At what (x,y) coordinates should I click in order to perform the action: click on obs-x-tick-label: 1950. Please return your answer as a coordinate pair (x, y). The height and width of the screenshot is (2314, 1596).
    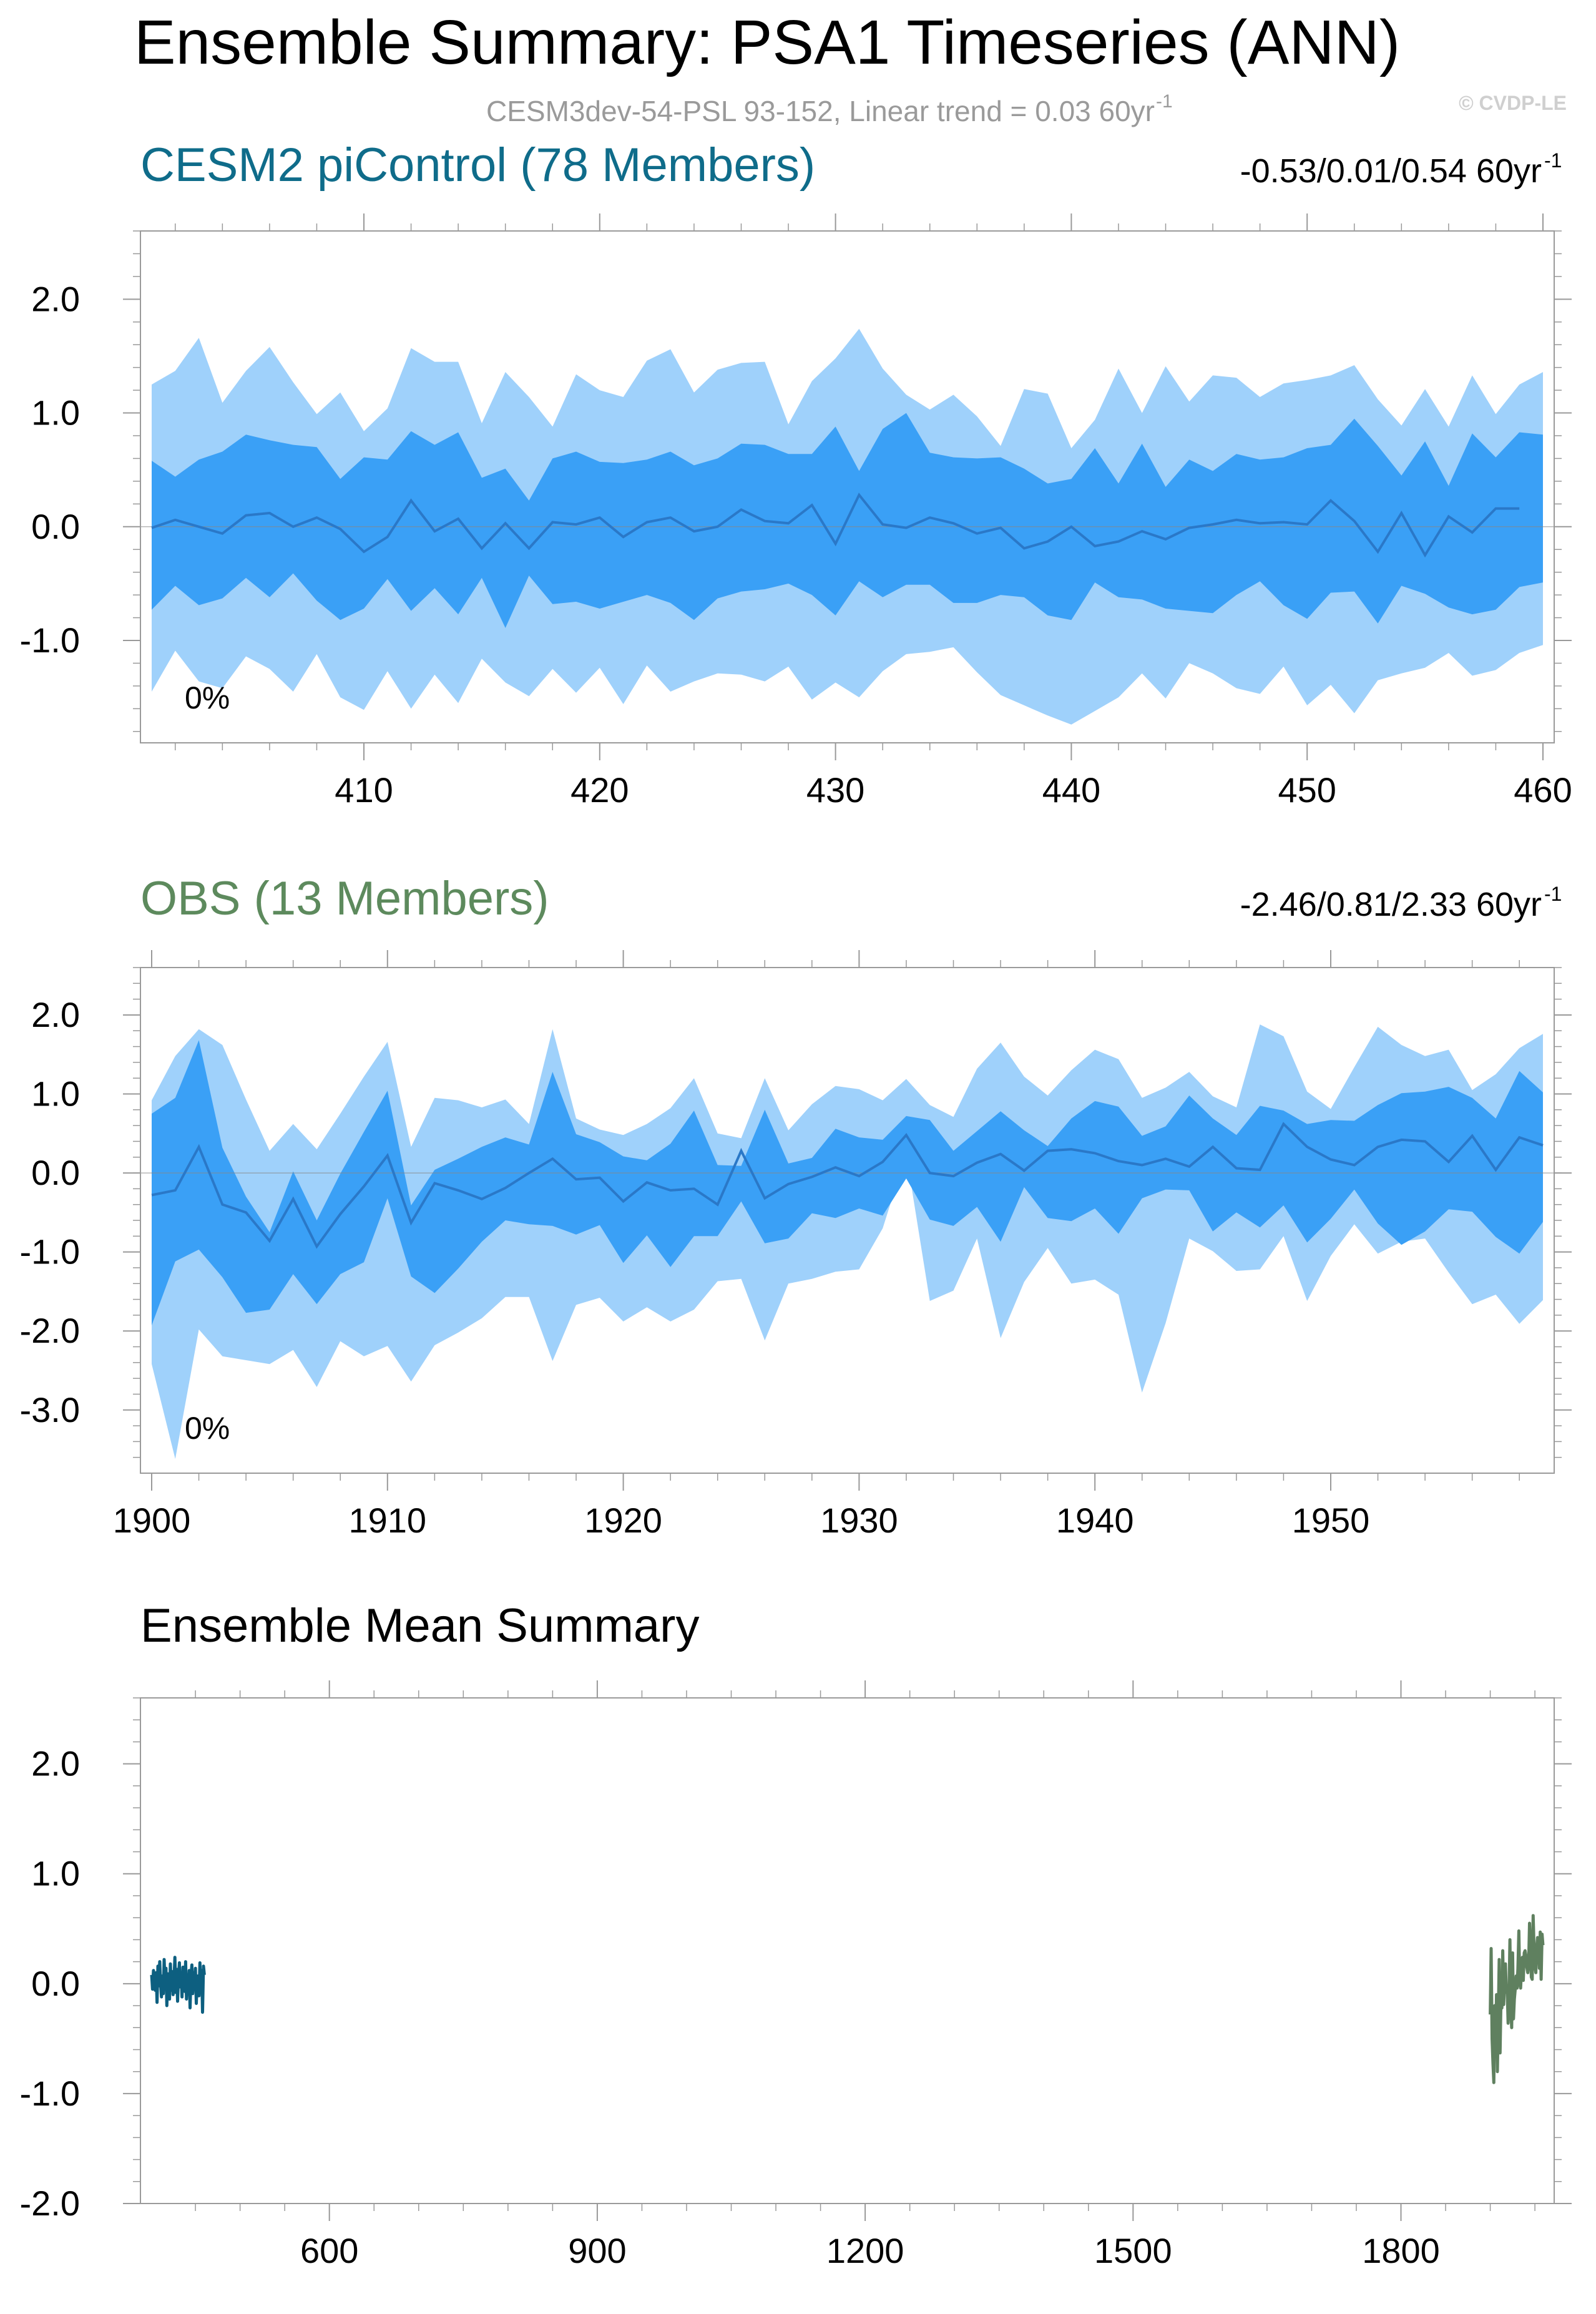
    Looking at the image, I should click on (1331, 1520).